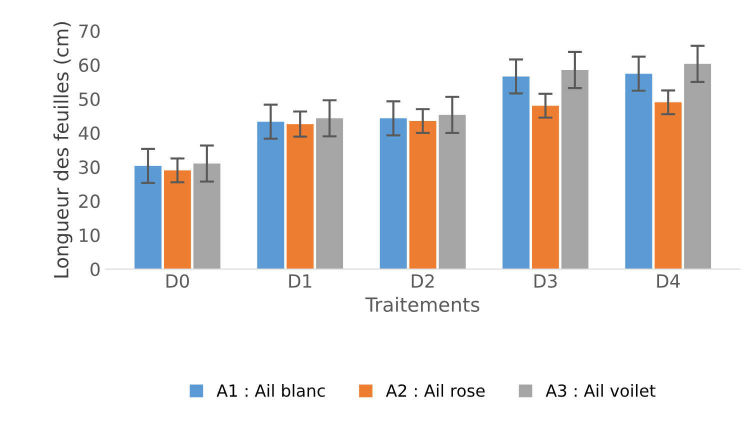 This screenshot has width=755, height=441. I want to click on legend-label: A3 : Ail voilet, so click(601, 390).